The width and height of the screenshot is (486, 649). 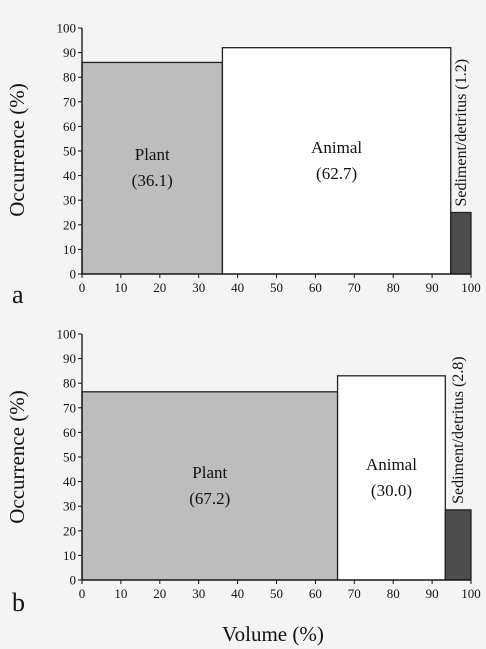 What do you see at coordinates (18, 602) in the screenshot?
I see `panel-letter: b` at bounding box center [18, 602].